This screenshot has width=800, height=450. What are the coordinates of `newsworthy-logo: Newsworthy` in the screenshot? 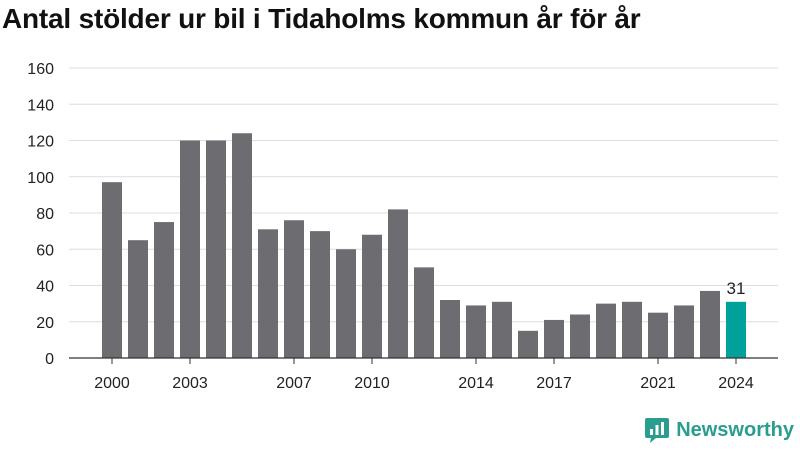 It's located at (719, 430).